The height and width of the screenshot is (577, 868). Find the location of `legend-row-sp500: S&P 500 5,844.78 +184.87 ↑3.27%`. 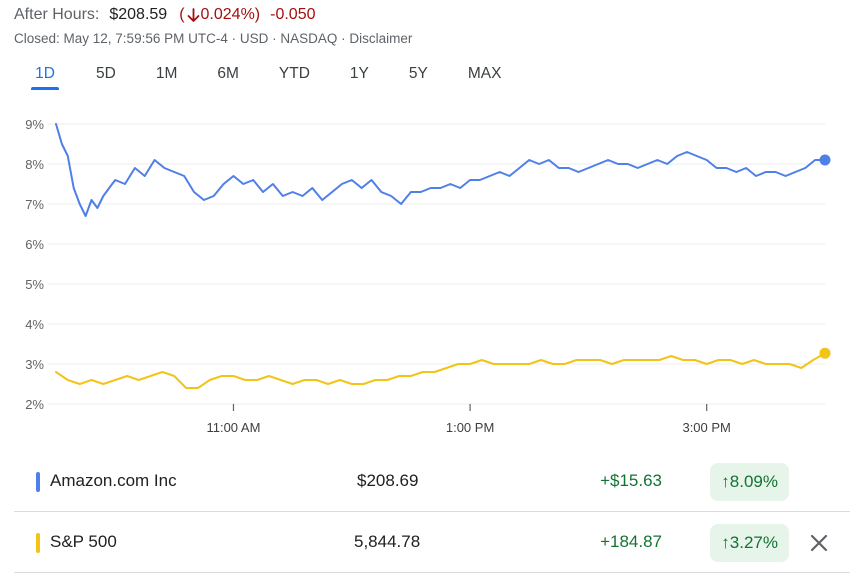

legend-row-sp500: S&P 500 5,844.78 +184.87 ↑3.27% is located at coordinates (432, 543).